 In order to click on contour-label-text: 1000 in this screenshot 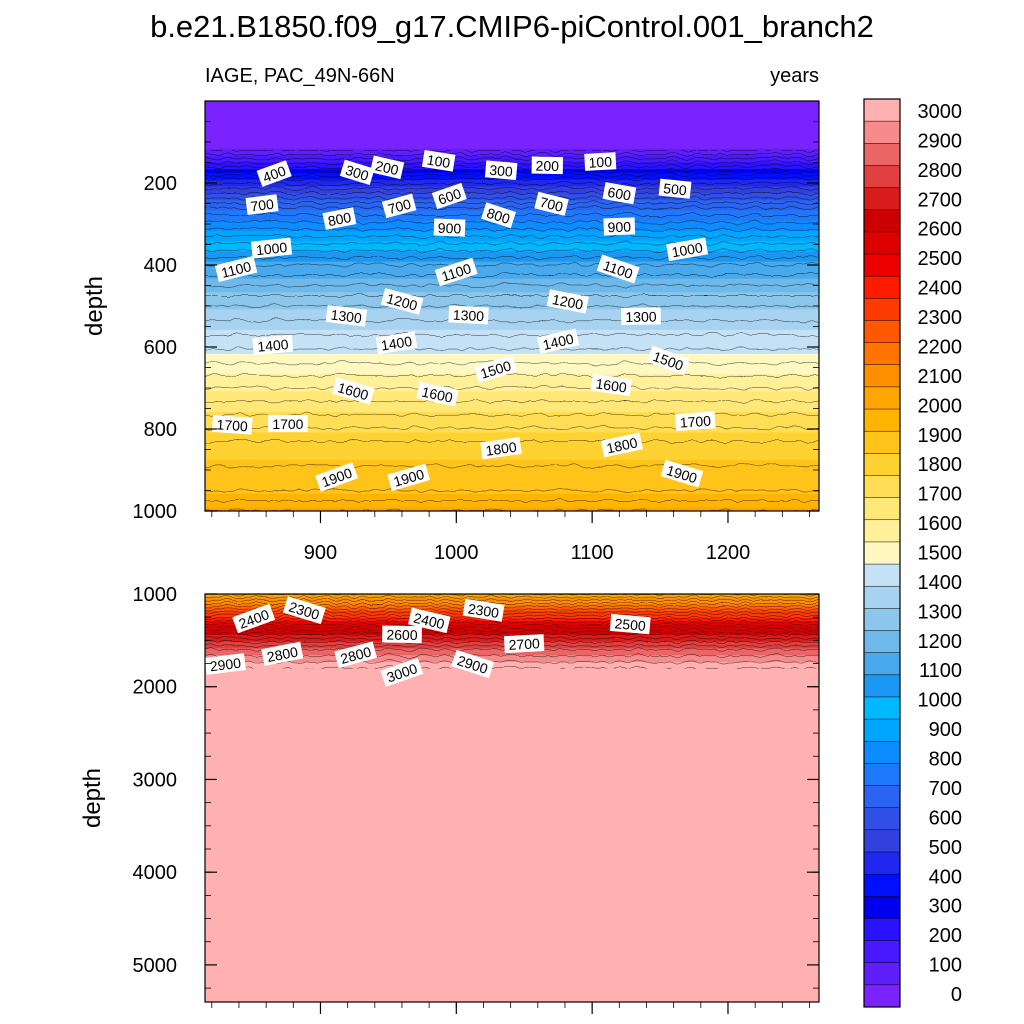, I will do `click(271, 248)`.